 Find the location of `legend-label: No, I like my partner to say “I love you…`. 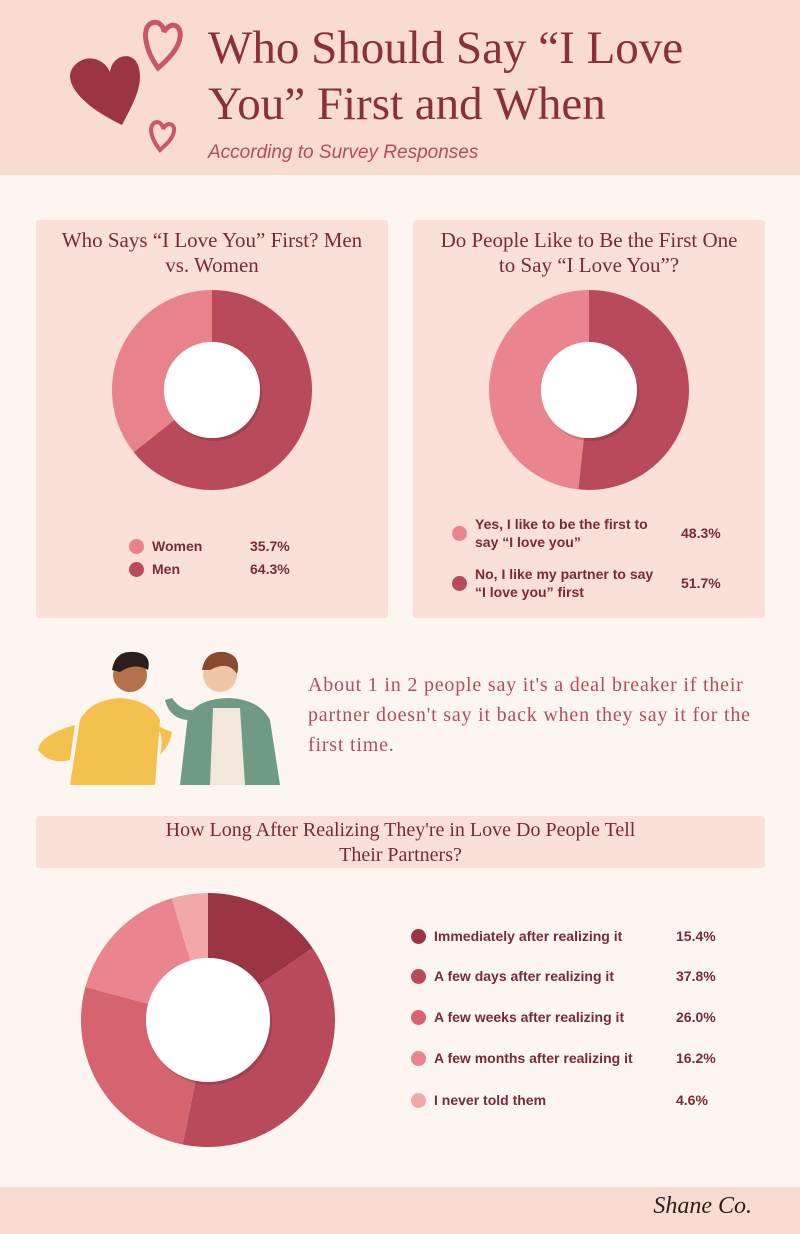

legend-label: No, I like my partner to say “I love you… is located at coordinates (564, 583).